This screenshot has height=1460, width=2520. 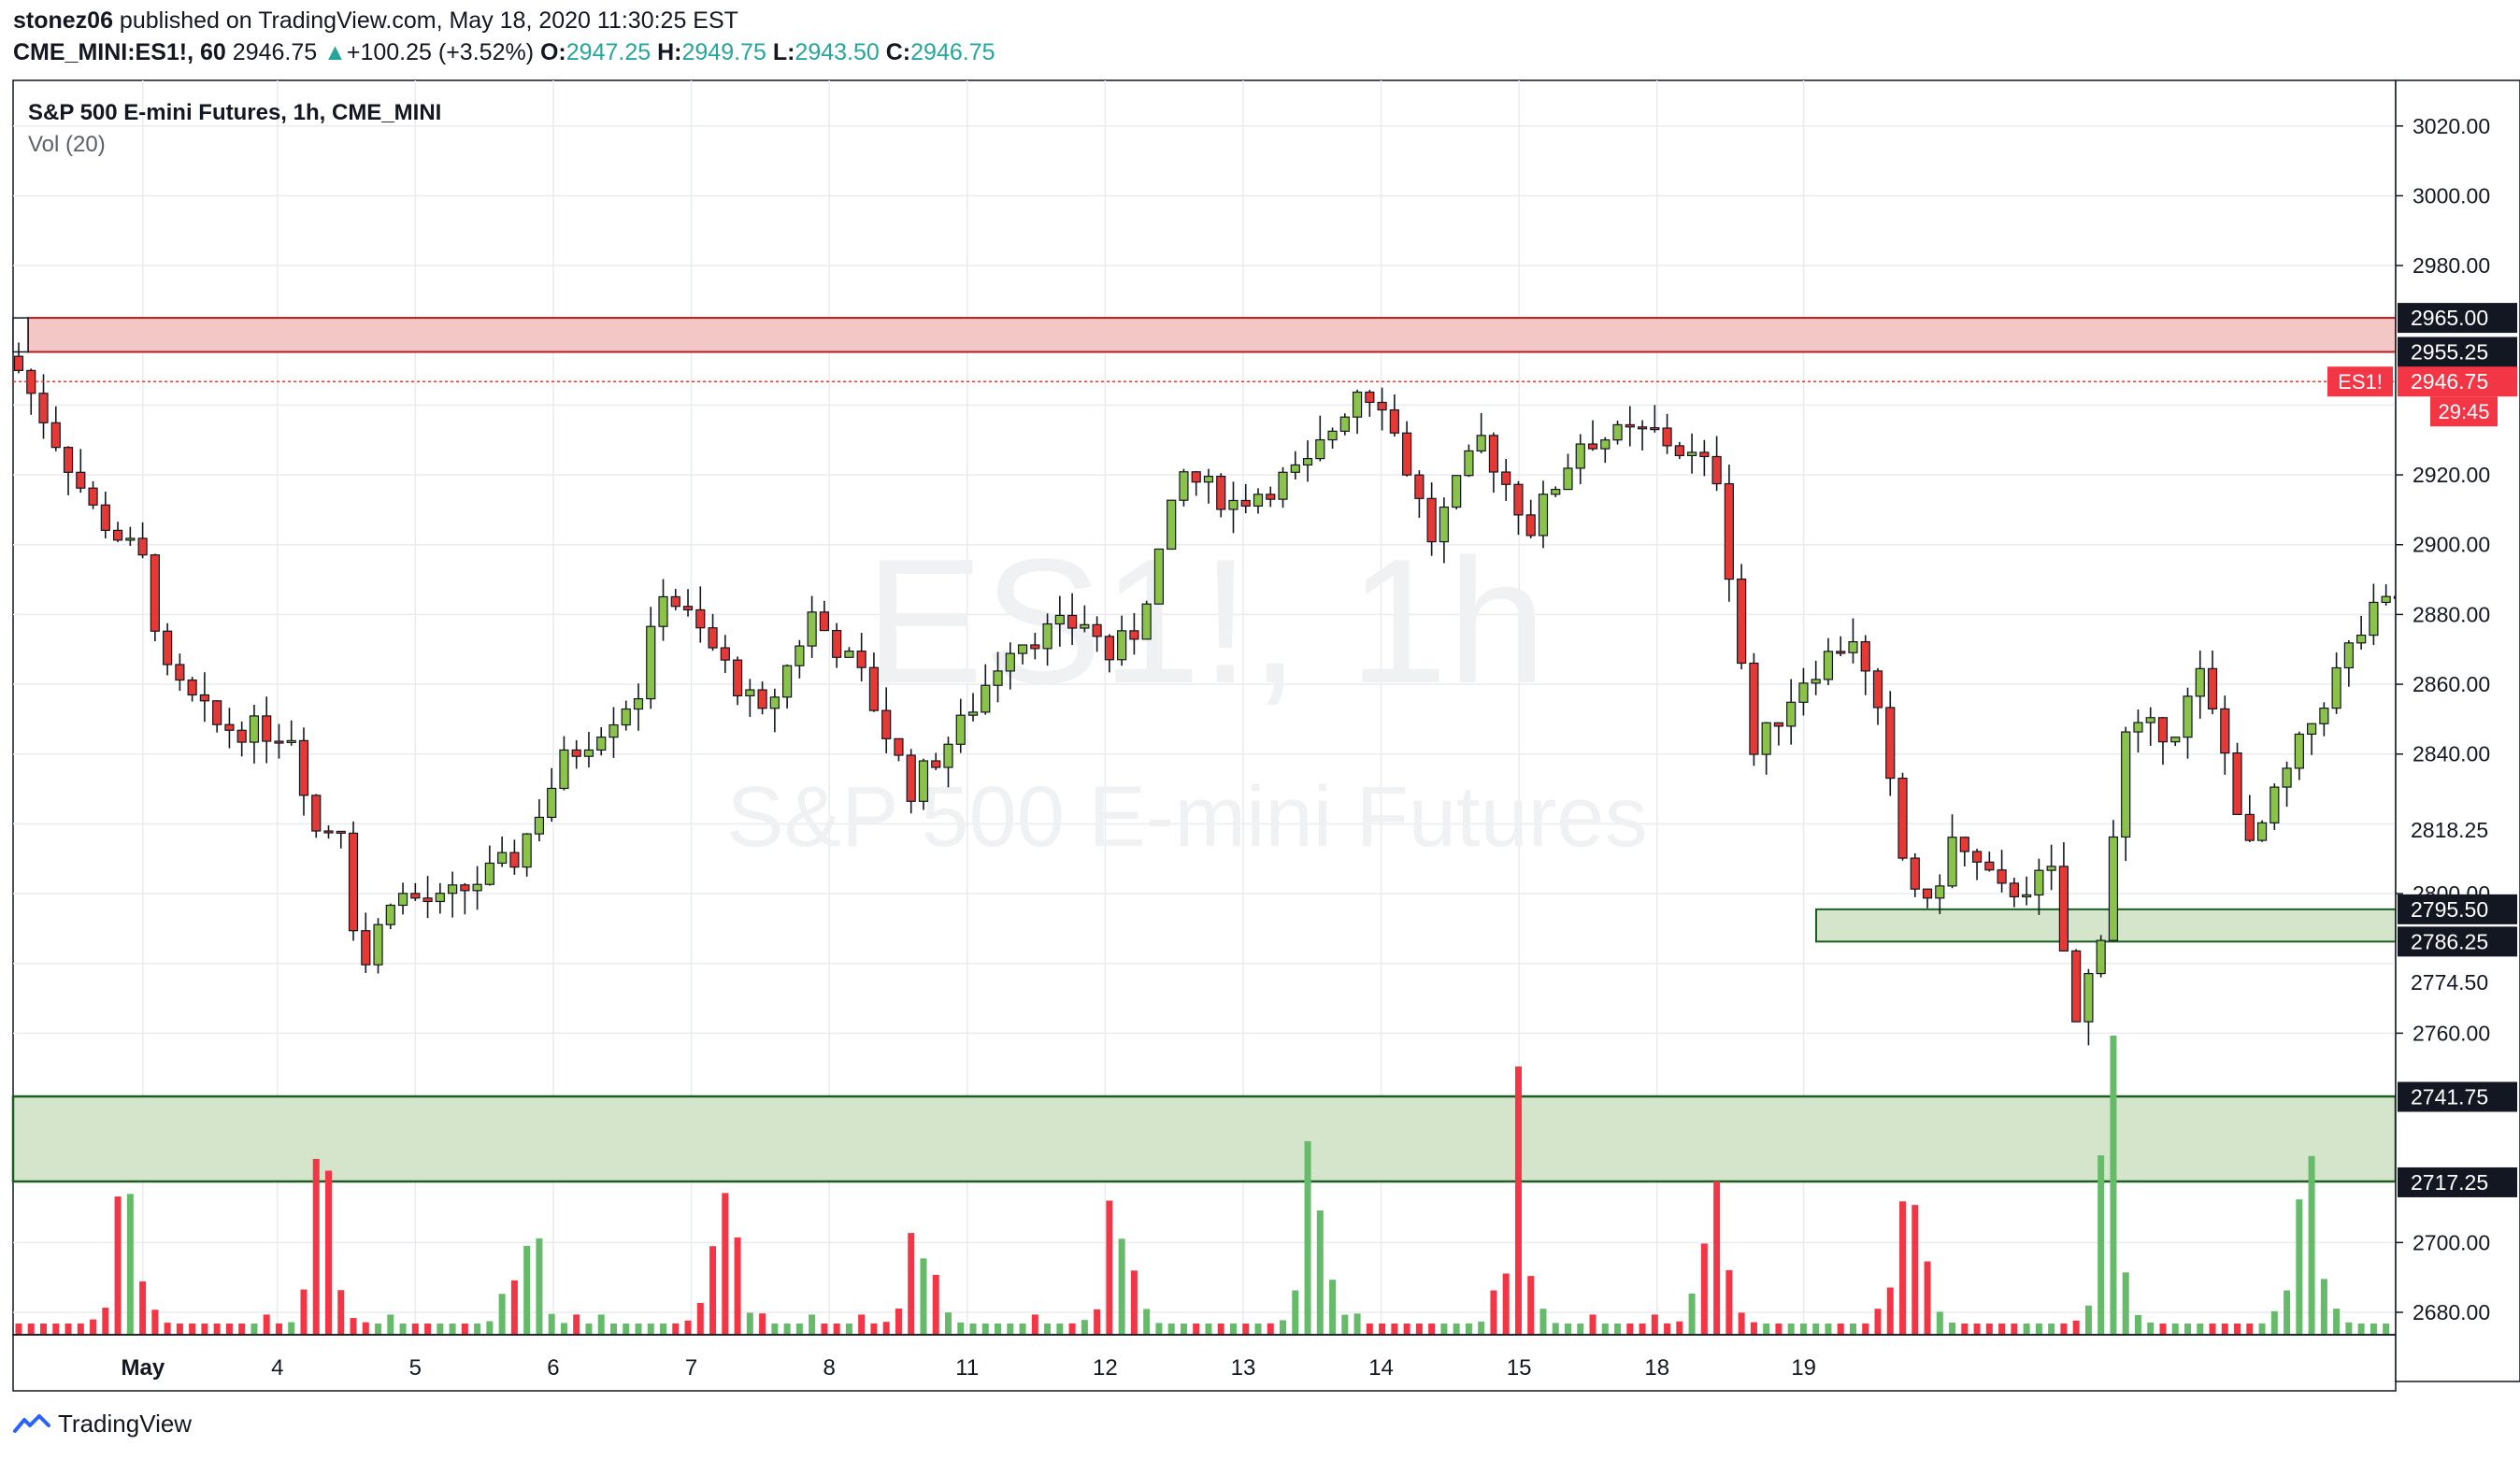 What do you see at coordinates (63, 21) in the screenshot?
I see `publisher-name: stonez06` at bounding box center [63, 21].